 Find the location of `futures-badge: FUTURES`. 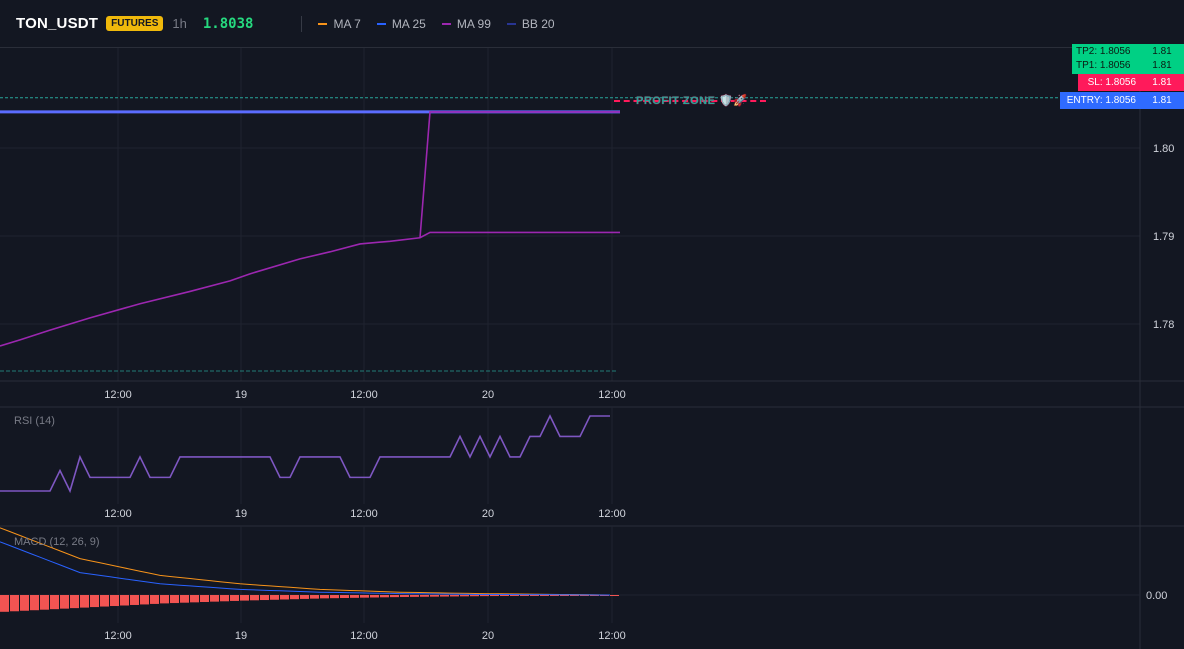

futures-badge: FUTURES is located at coordinates (135, 23).